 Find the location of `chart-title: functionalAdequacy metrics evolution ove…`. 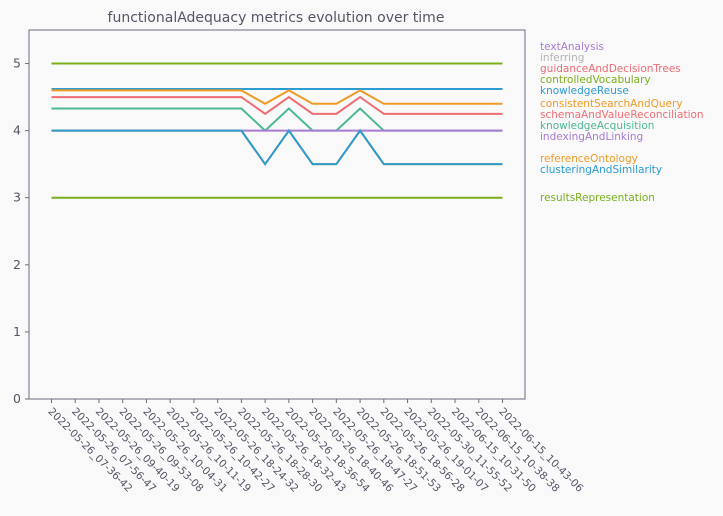

chart-title: functionalAdequacy metrics evolution ove… is located at coordinates (276, 18).